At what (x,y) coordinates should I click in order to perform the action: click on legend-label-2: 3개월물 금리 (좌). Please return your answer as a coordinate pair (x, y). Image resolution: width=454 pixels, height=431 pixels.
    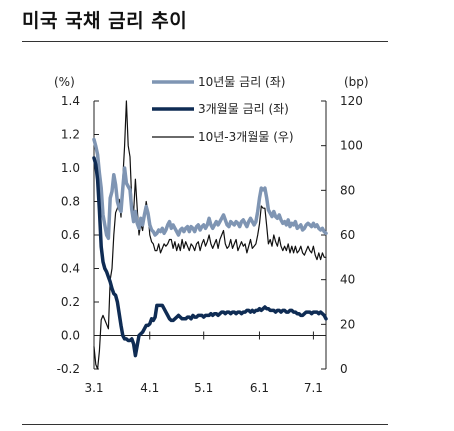
    Looking at the image, I should click on (243, 109).